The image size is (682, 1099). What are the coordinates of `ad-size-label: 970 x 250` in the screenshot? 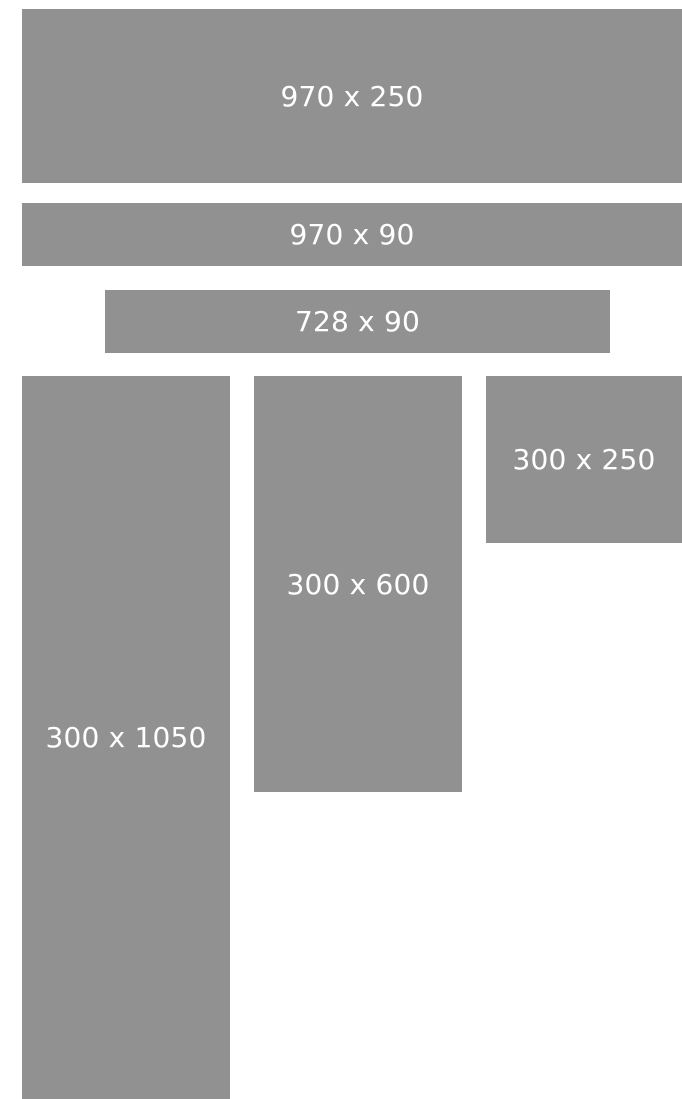 It's located at (352, 96).